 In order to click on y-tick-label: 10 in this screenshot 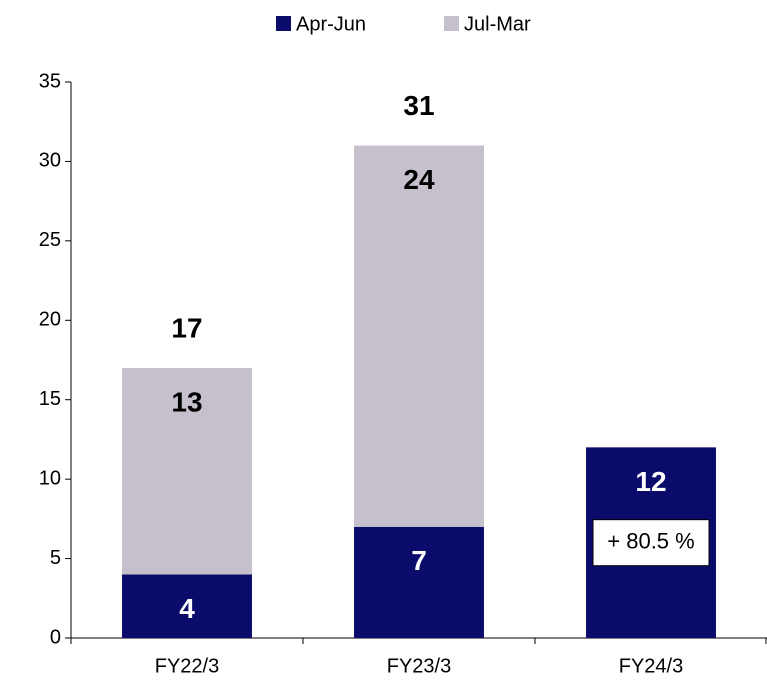, I will do `click(50, 478)`.